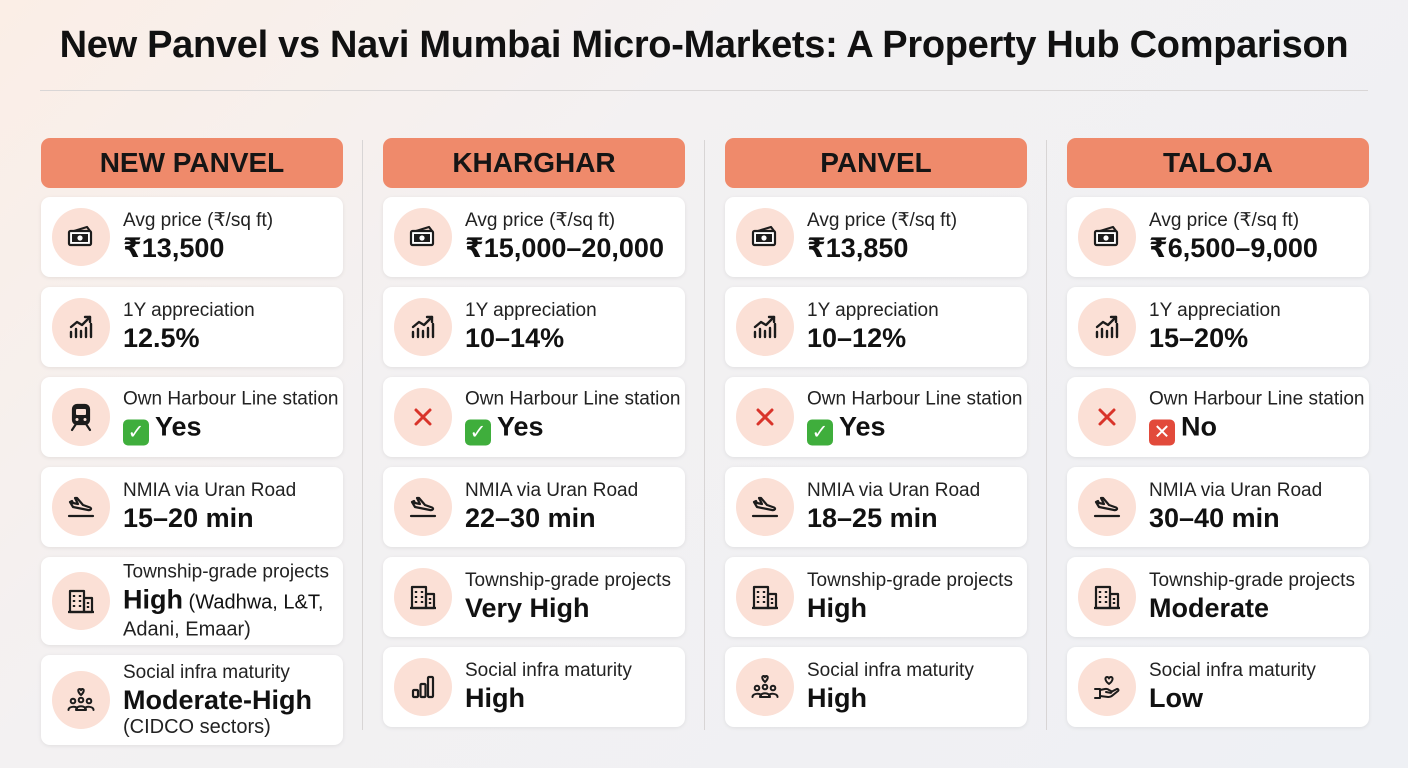 The image size is (1408, 768). I want to click on metric-value-text: 15–20 min, so click(188, 518).